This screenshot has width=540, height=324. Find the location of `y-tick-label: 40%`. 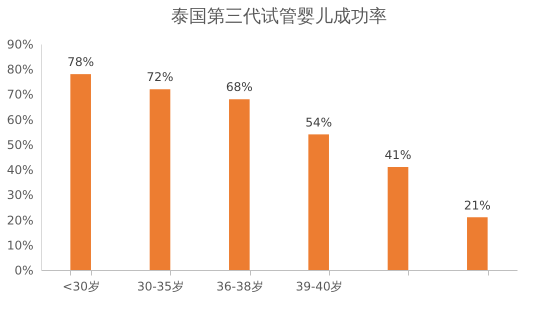

y-tick-label: 40% is located at coordinates (20, 170).